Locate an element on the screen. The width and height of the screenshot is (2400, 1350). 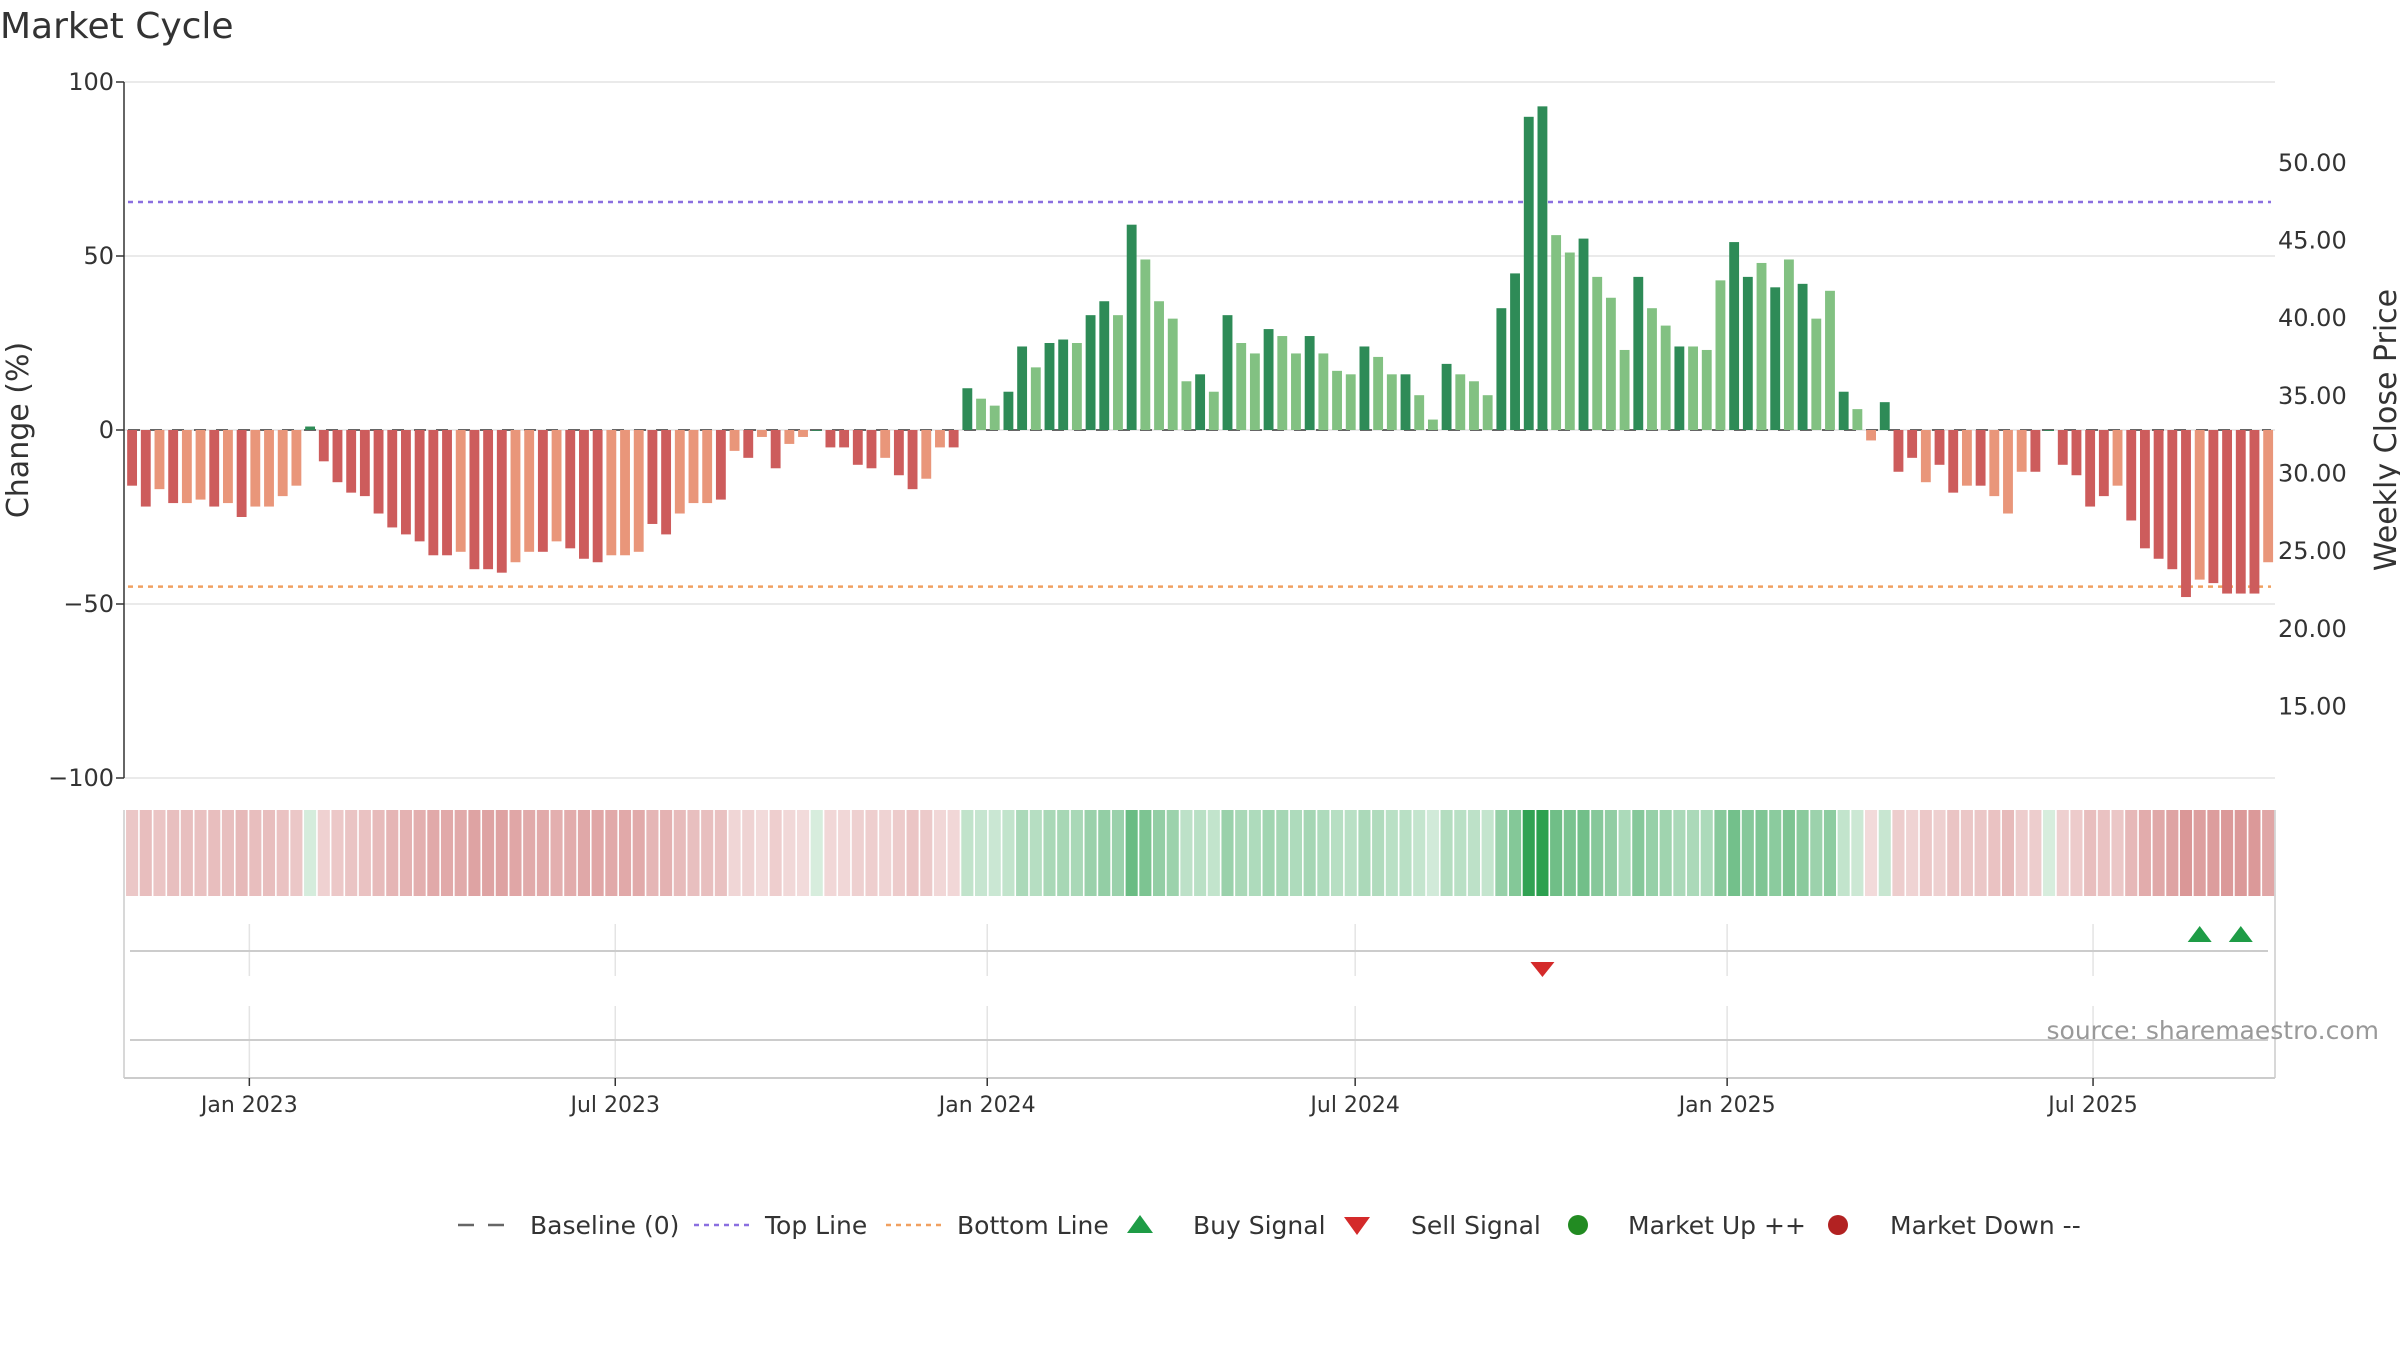
chart-title: Market Cycle is located at coordinates (117, 26).